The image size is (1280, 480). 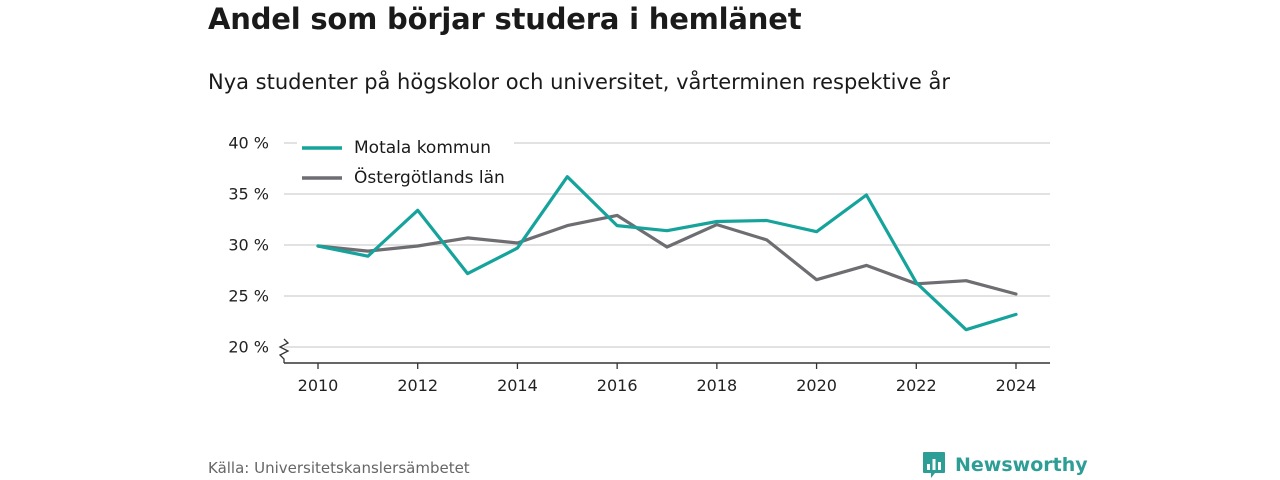 What do you see at coordinates (339, 468) in the screenshot?
I see `source-note: Källa: Universitetskanslersämbetet` at bounding box center [339, 468].